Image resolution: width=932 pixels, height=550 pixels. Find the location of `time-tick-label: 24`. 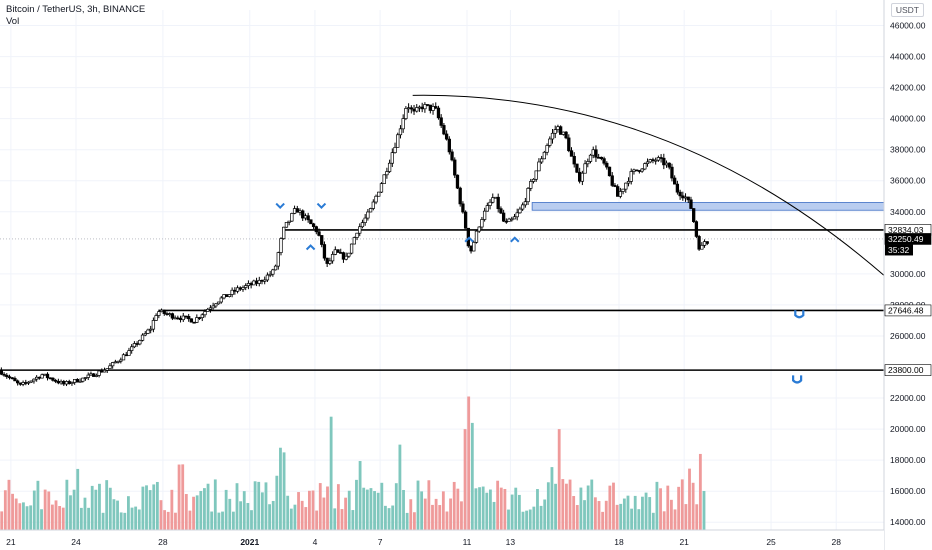

time-tick-label: 24 is located at coordinates (76, 542).